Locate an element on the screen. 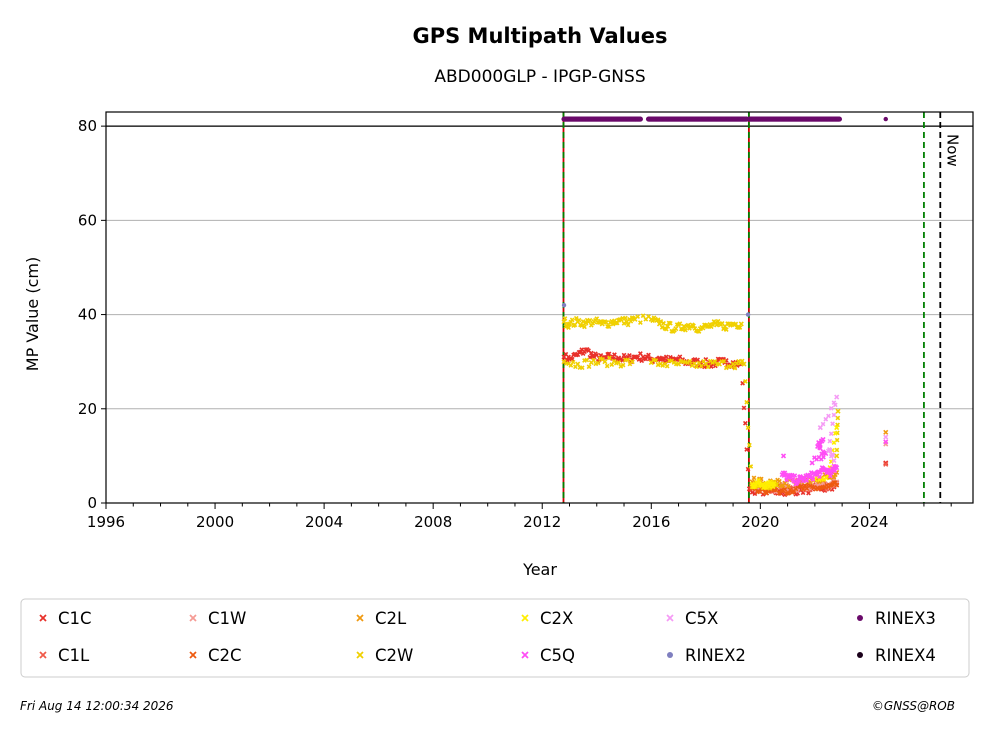 The height and width of the screenshot is (734, 993). legend-marker-c1l is located at coordinates (43, 655).